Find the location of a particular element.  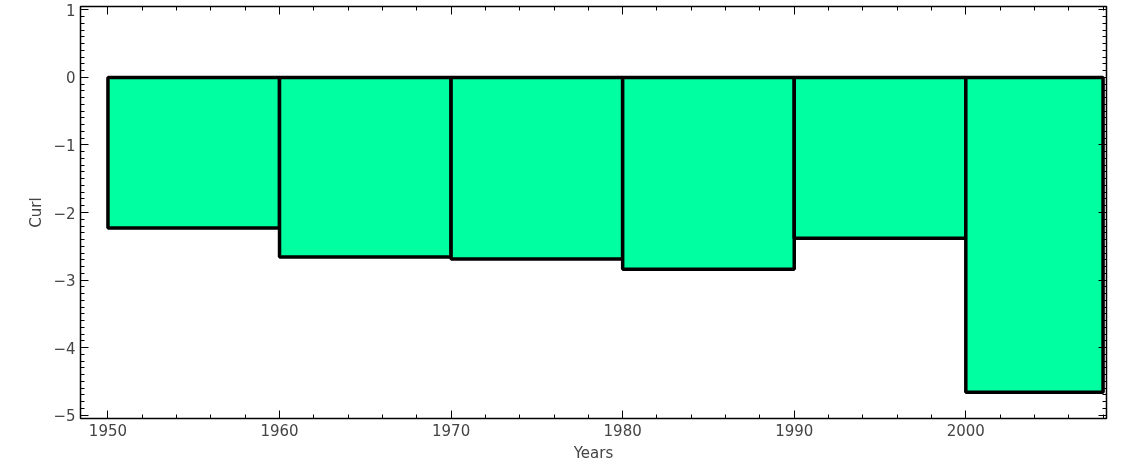

y-tick-label: −3 is located at coordinates (64, 281).